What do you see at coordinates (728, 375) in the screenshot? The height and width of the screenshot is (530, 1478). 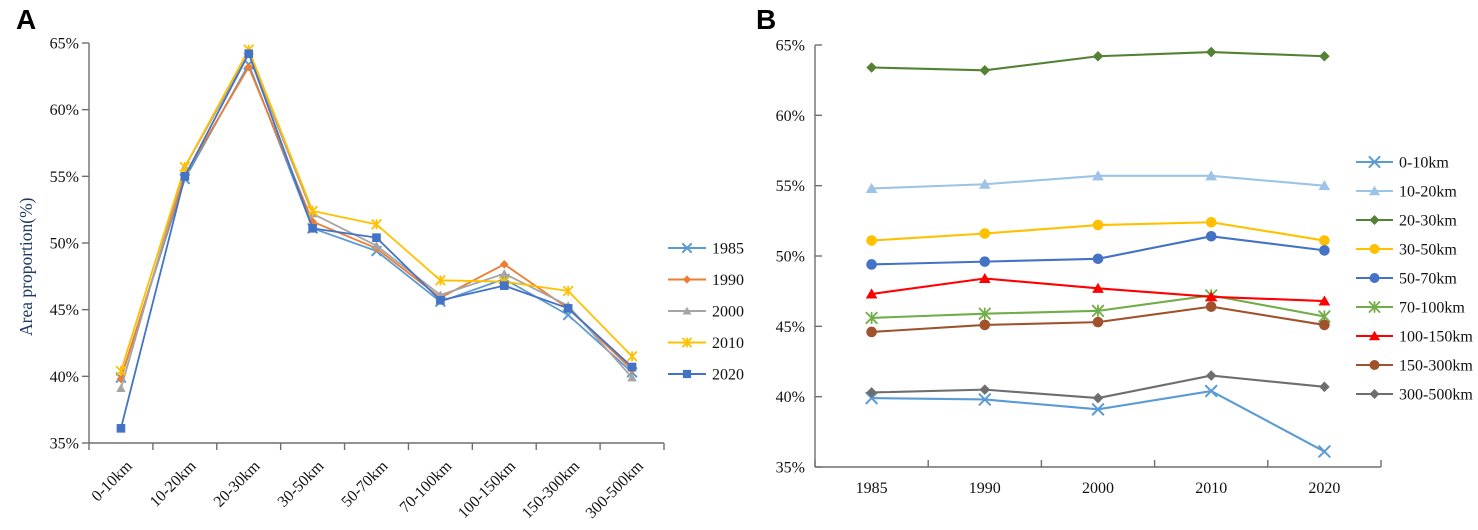 I see `legend-item-label: 2020` at bounding box center [728, 375].